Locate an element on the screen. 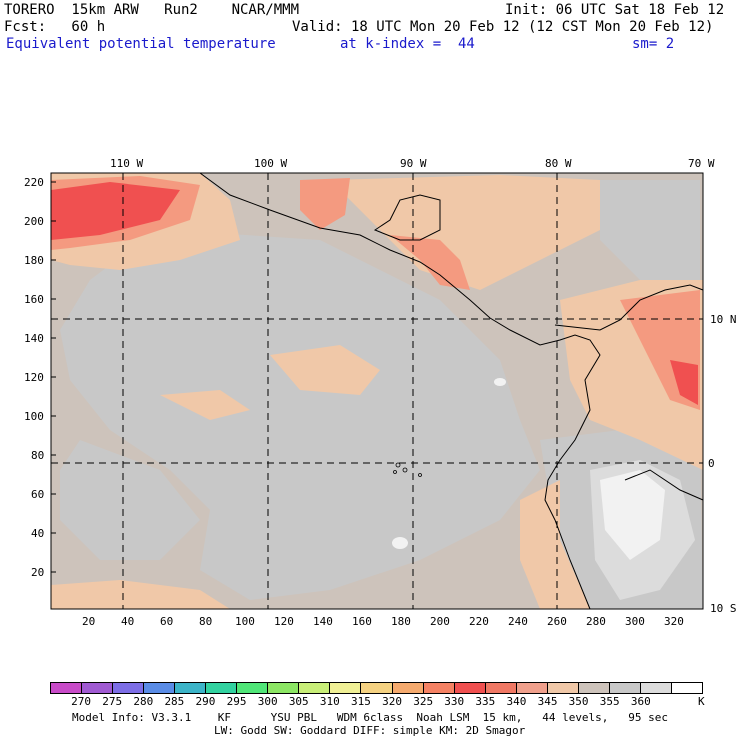  lon-label: 90 W is located at coordinates (413, 163).